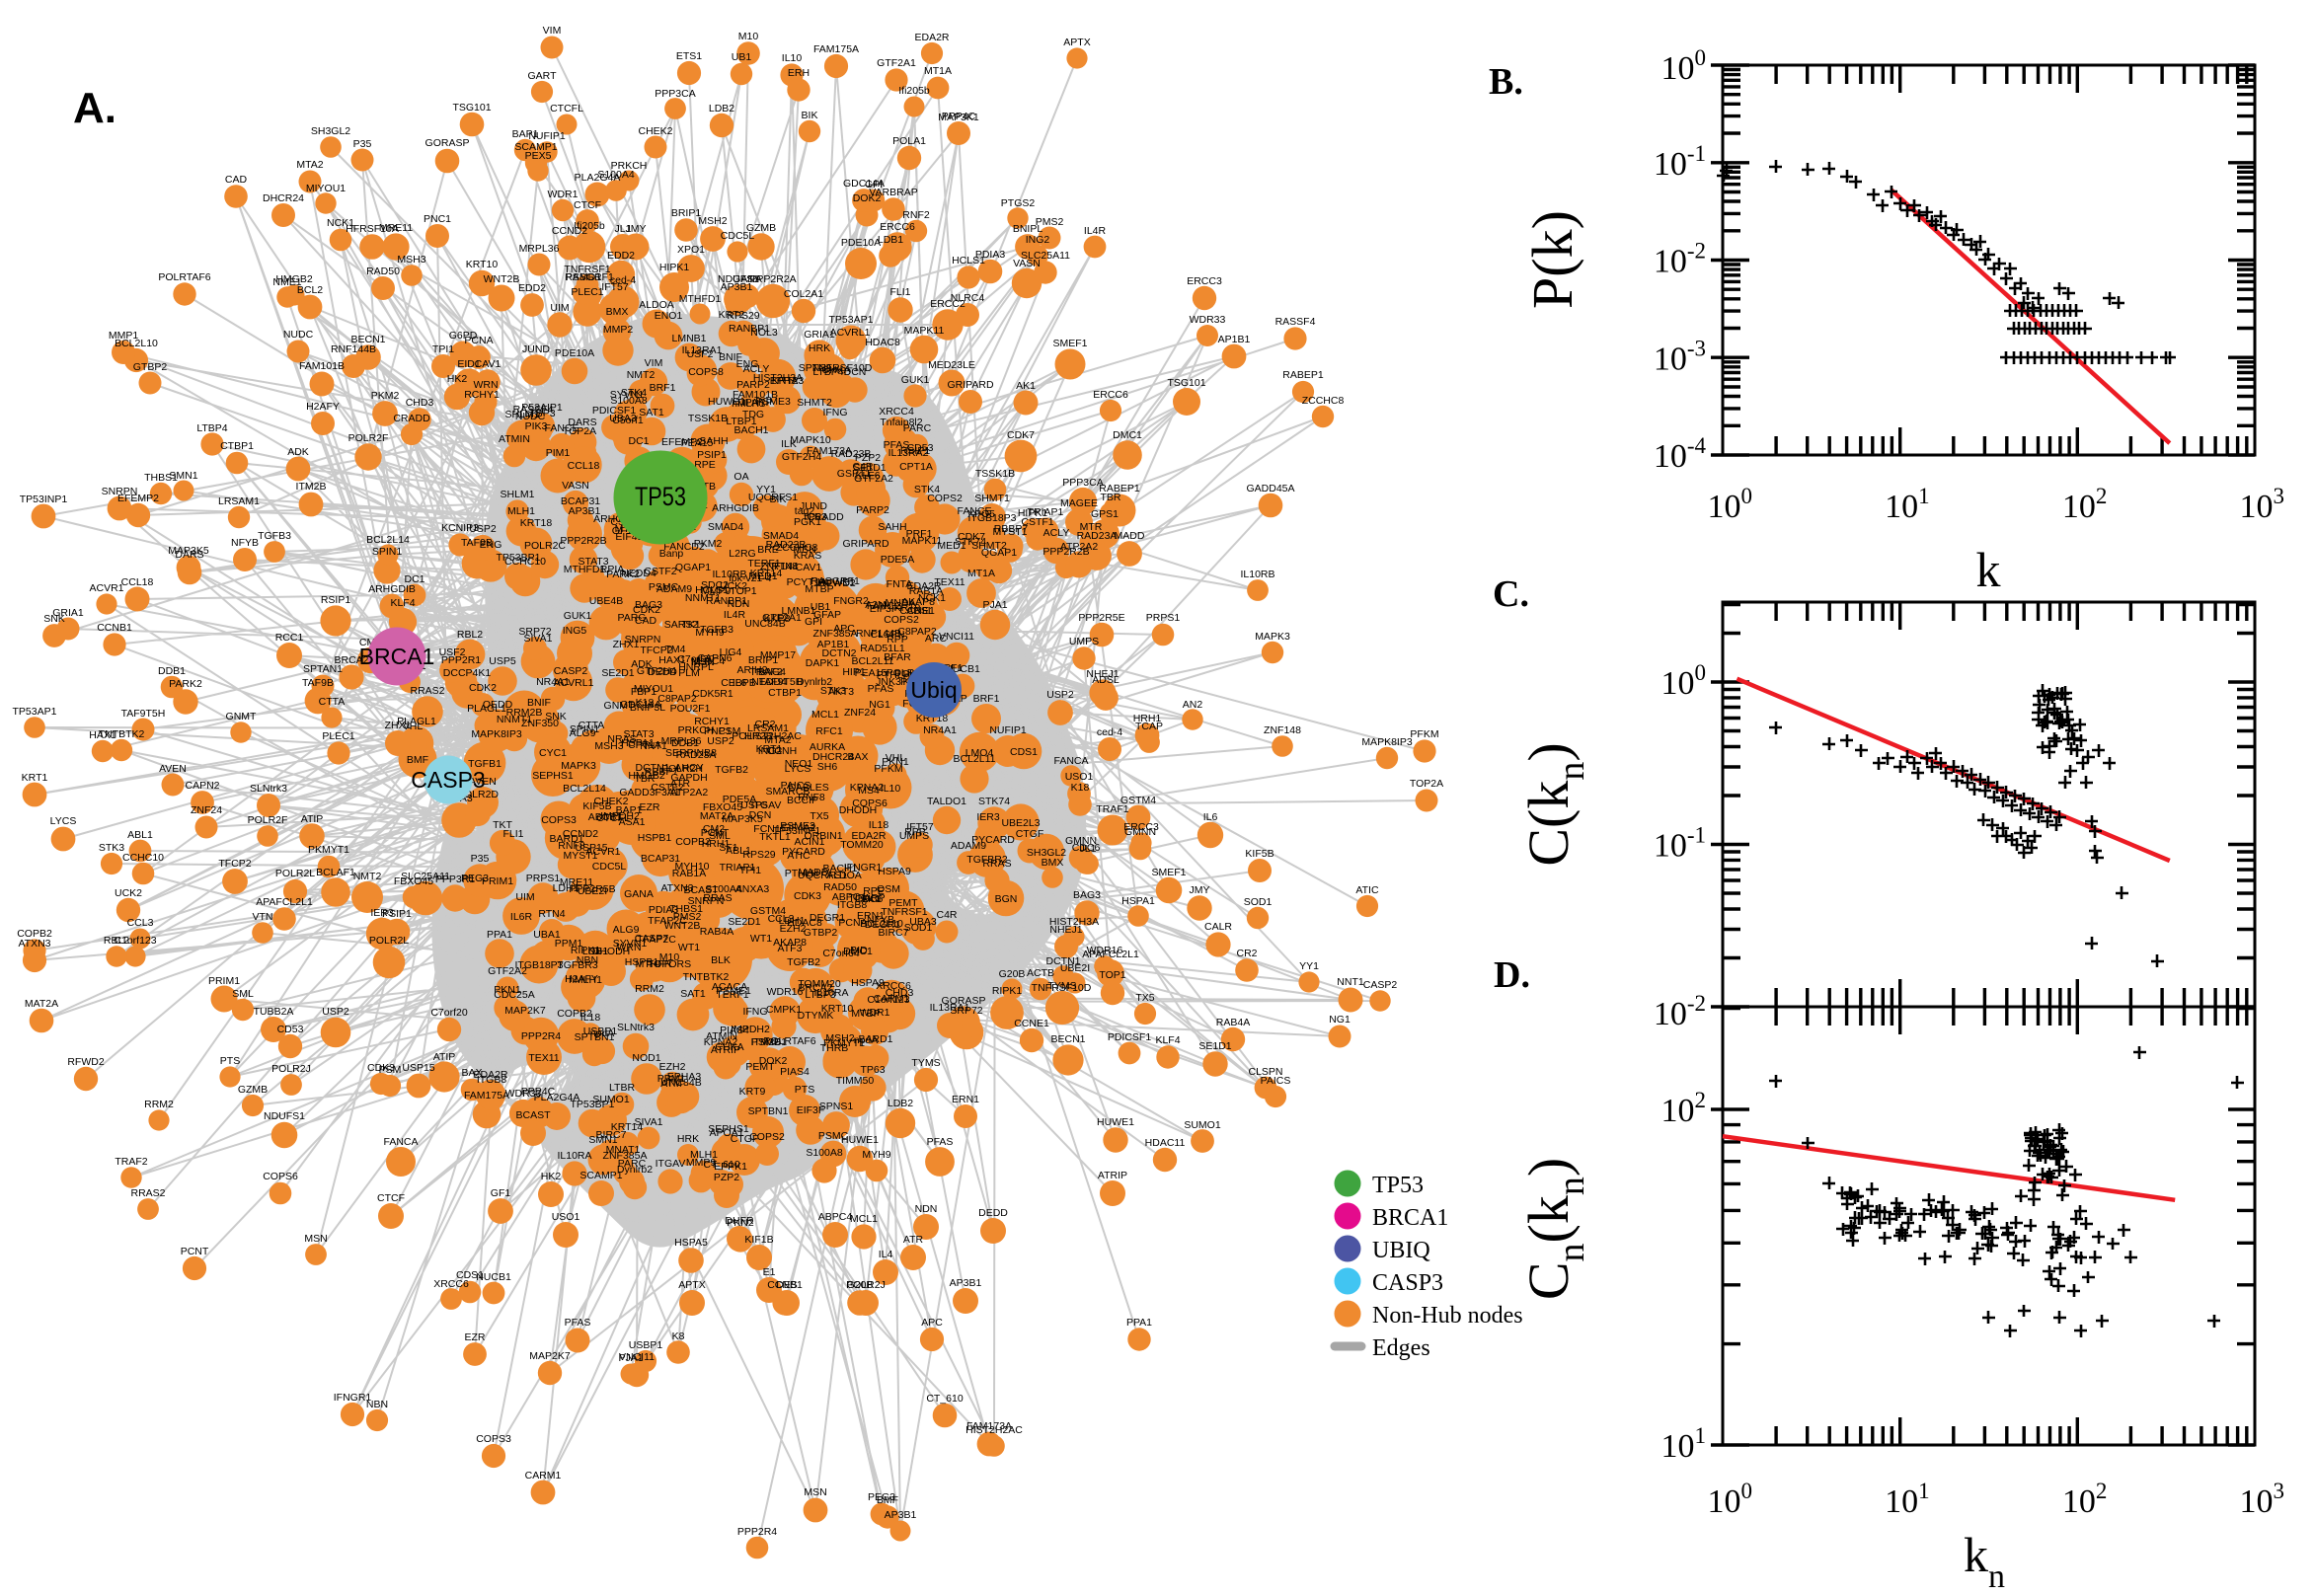 This screenshot has height=1596, width=2316. Describe the element at coordinates (809, 567) in the screenshot. I see `svg-text: CAV1` at that location.